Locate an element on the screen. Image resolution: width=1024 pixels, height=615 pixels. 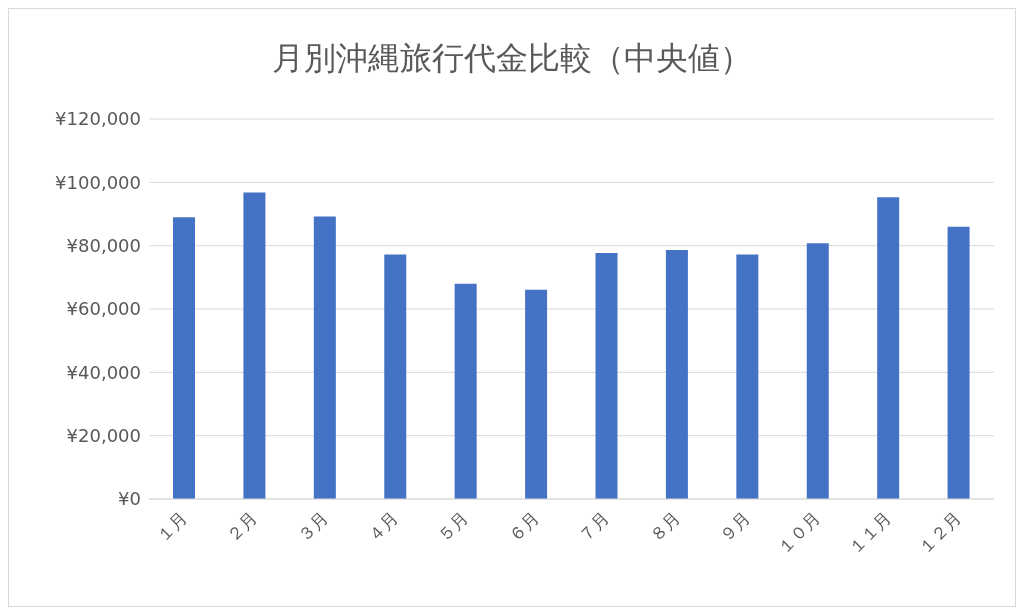
x-tick-label: ３月 is located at coordinates (312, 526).